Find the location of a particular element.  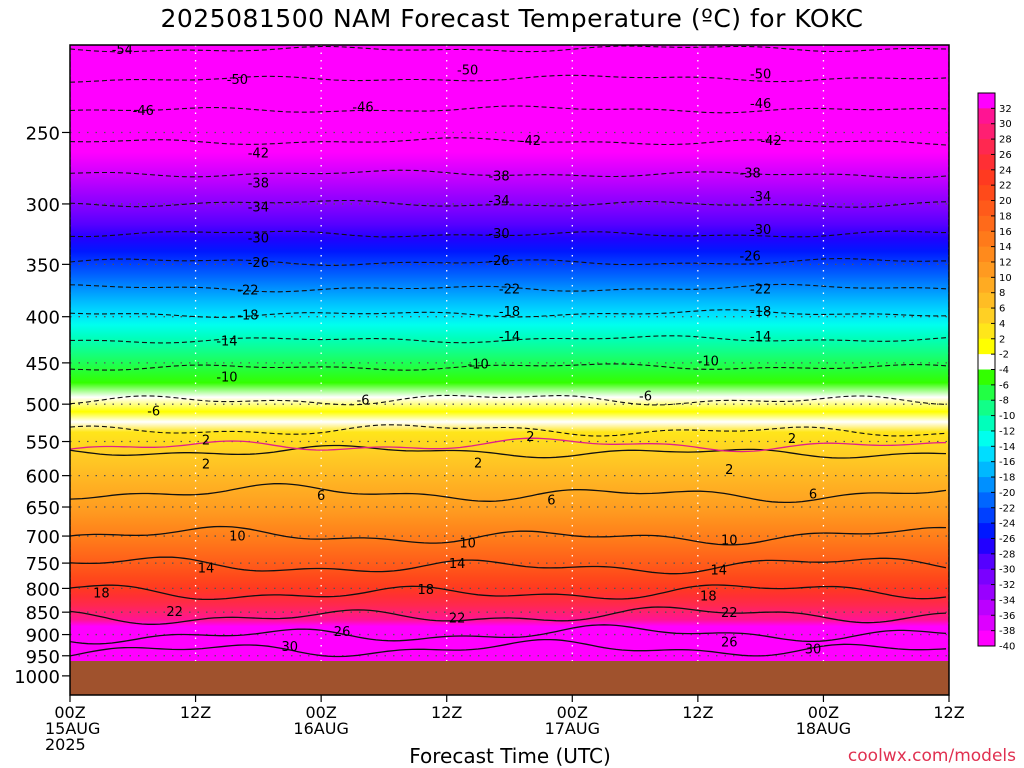

colorbar-label: -6 is located at coordinates (1004, 385).